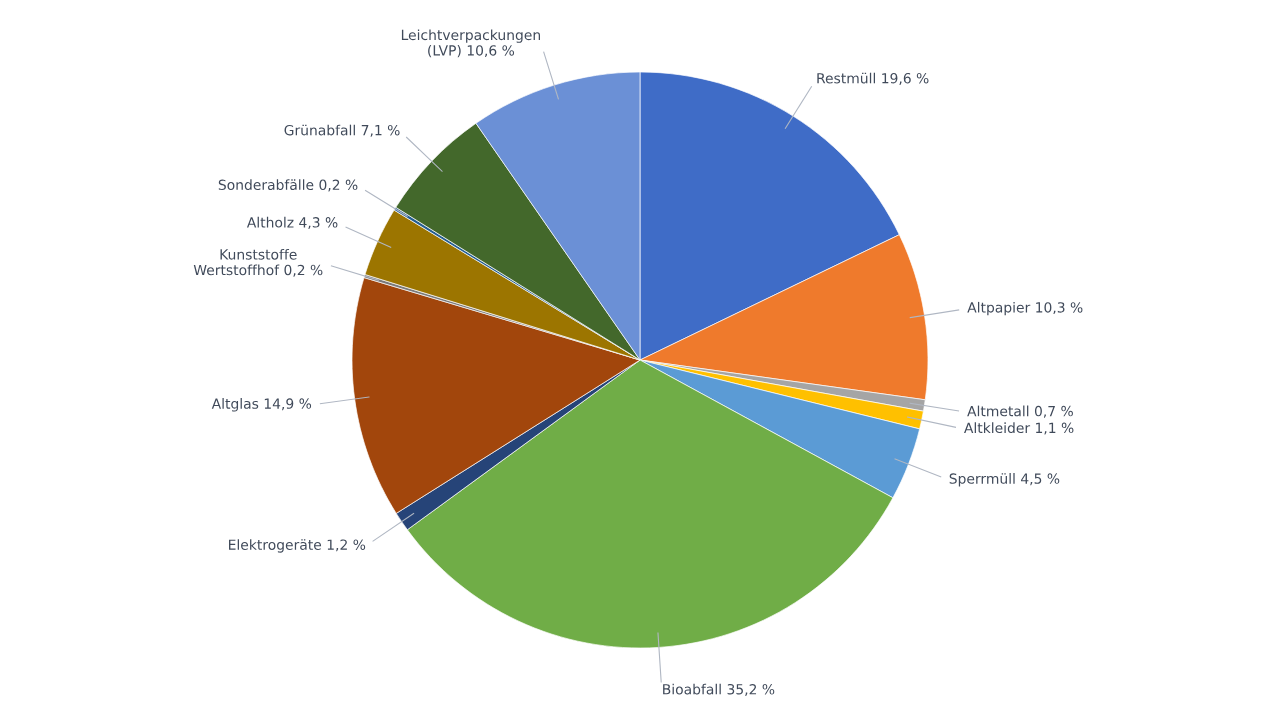  Describe the element at coordinates (292, 223) in the screenshot. I see `slice-label: Altholz 4,3 %` at that location.